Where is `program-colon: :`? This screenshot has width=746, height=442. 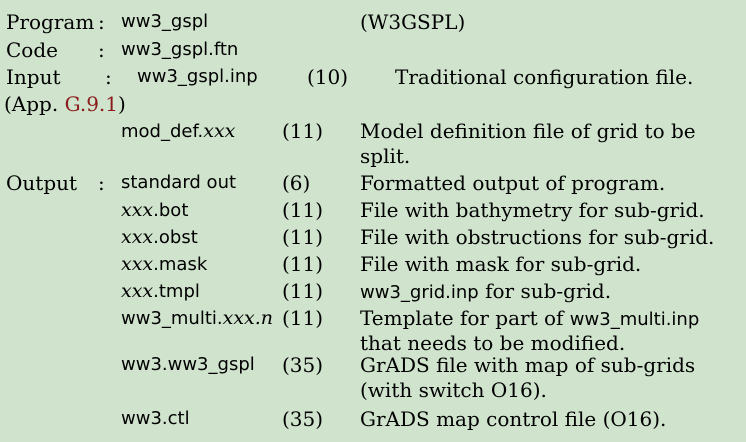
program-colon: : is located at coordinates (101, 22).